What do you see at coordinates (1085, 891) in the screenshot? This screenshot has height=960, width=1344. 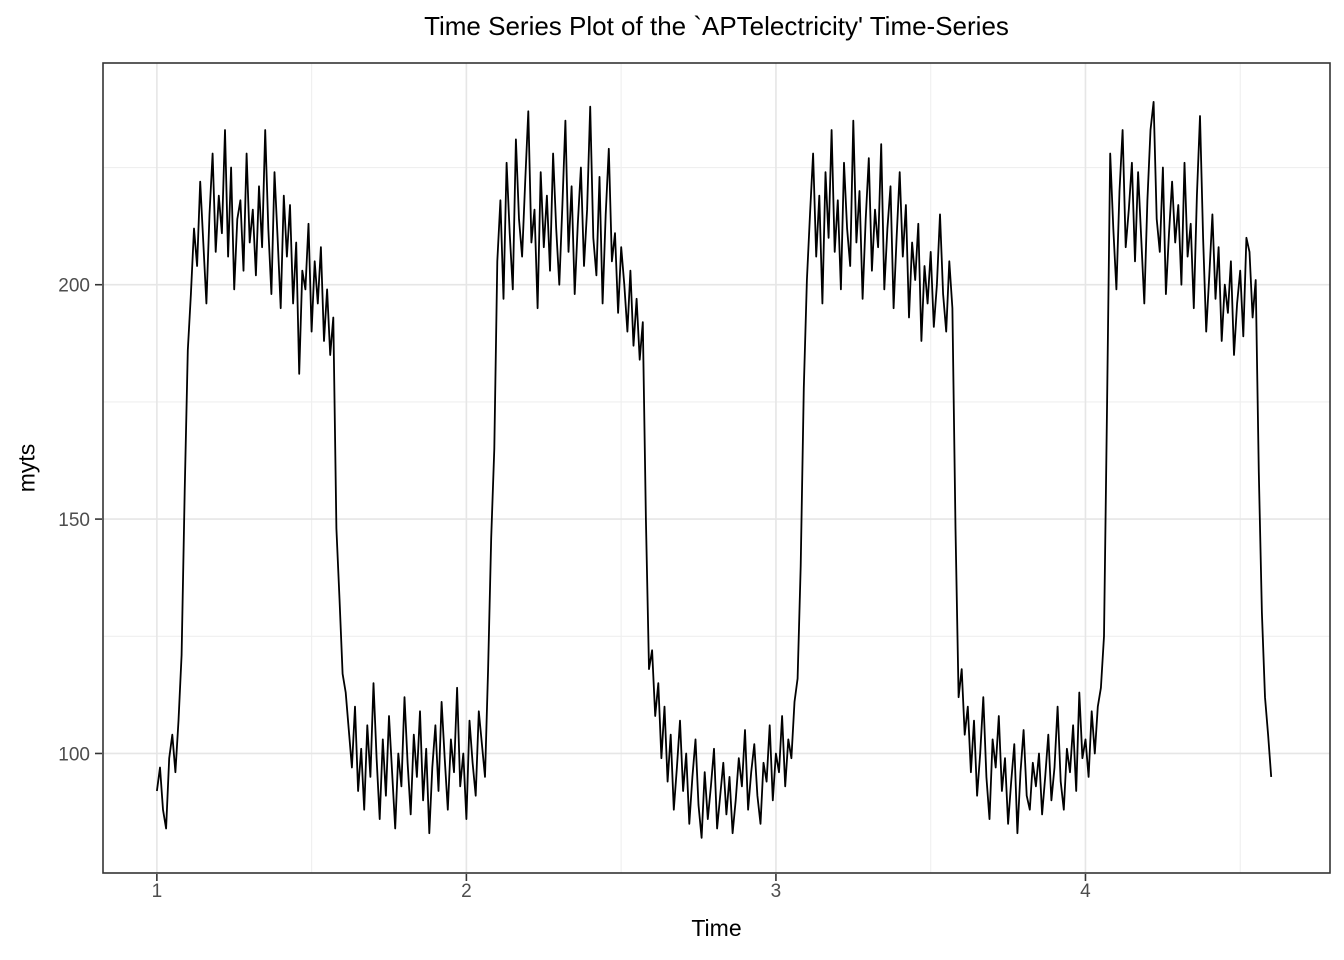 I see `x-tick-label-4: 4` at bounding box center [1085, 891].